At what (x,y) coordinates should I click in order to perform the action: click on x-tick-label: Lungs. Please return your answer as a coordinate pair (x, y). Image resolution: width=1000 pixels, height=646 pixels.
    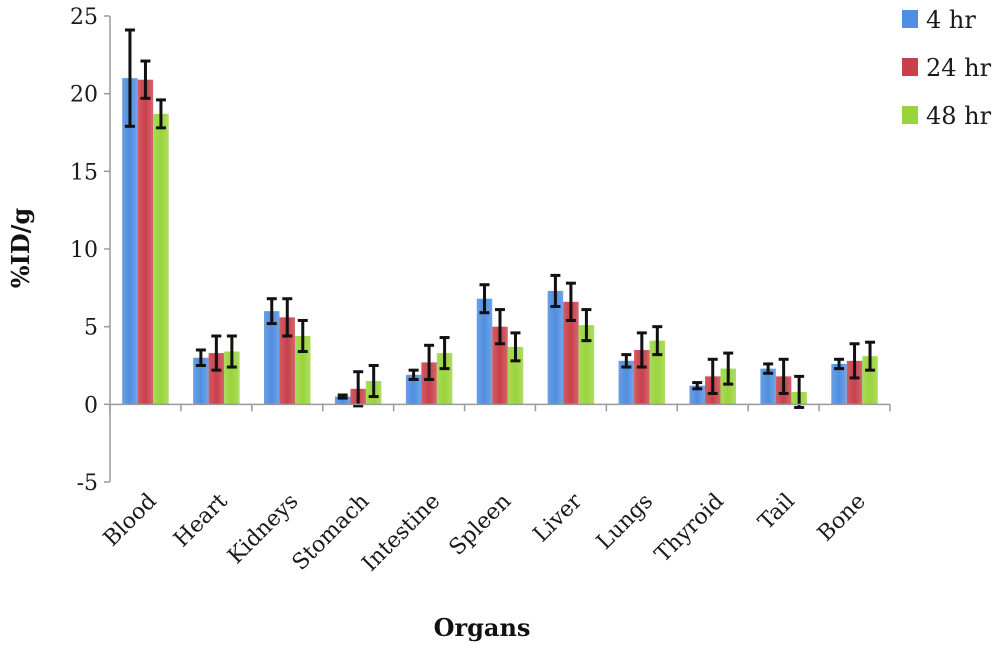
    Looking at the image, I should click on (625, 522).